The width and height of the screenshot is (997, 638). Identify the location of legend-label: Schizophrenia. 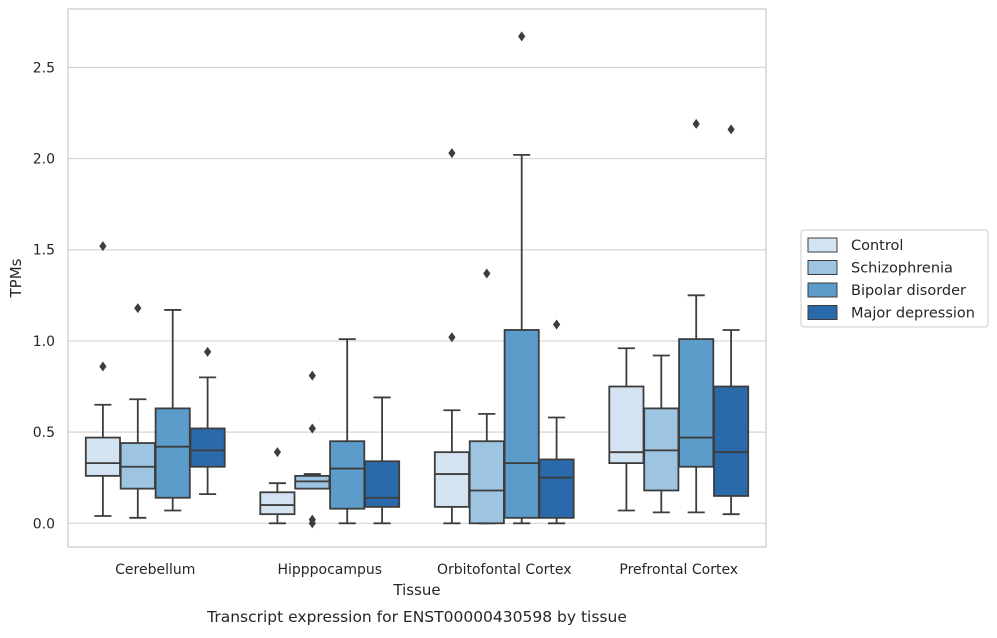
(902, 269).